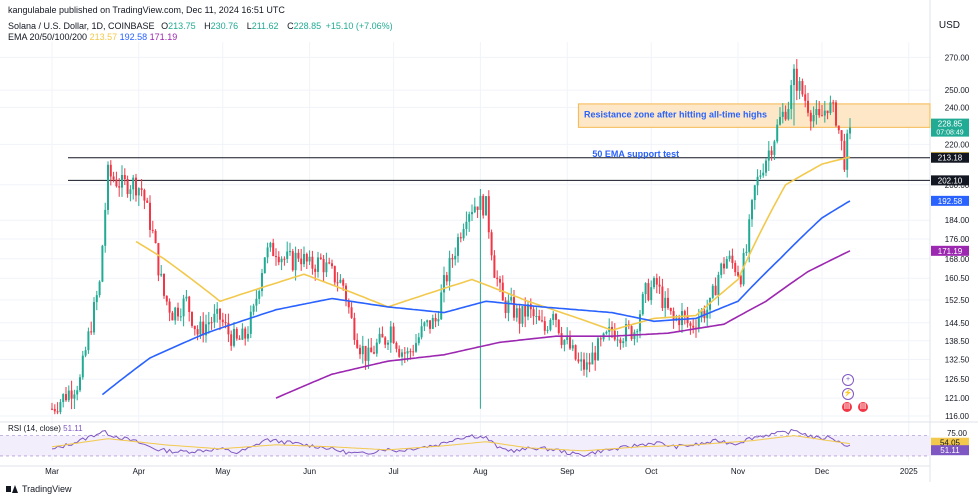 This screenshot has width=978, height=500. I want to click on price-tick-label: 138.50, so click(957, 341).